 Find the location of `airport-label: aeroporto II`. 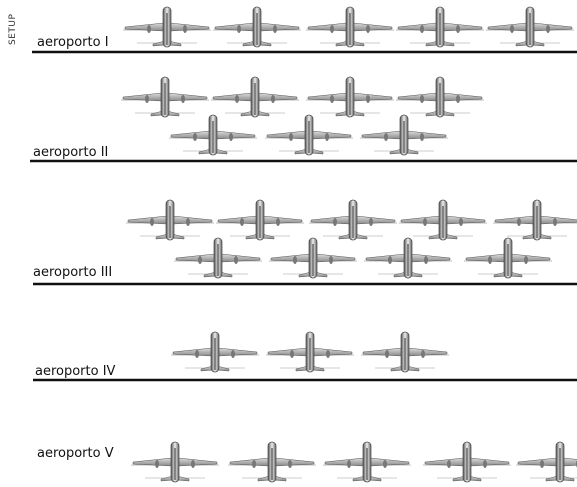

airport-label: aeroporto II is located at coordinates (70, 152).